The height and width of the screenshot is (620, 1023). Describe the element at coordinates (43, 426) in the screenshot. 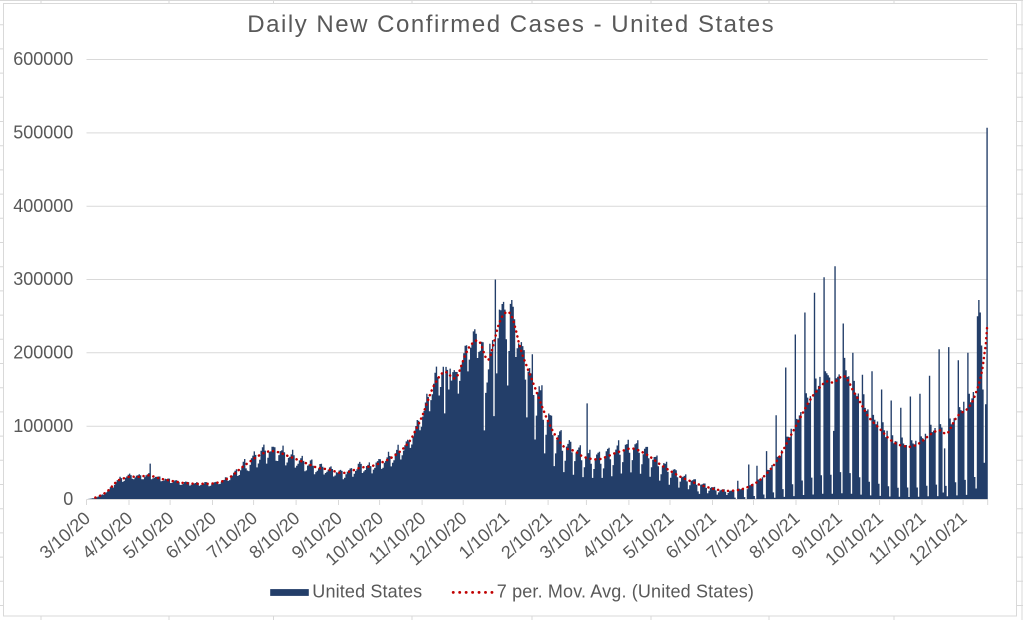

I see `svg-text: 100000` at that location.